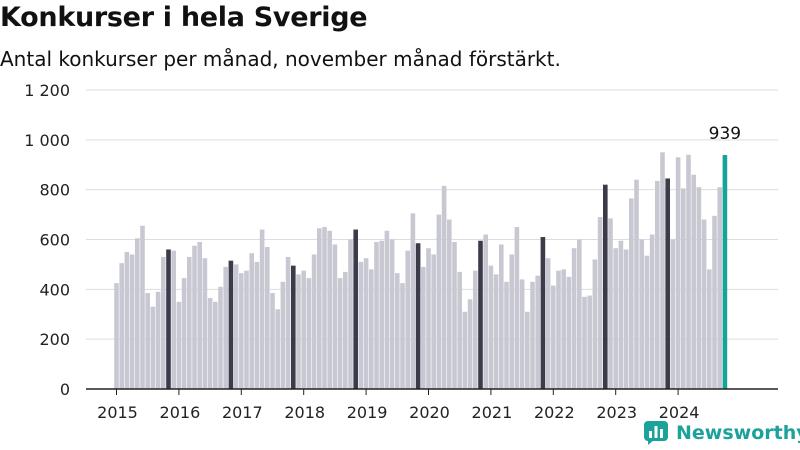  I want to click on x-tick-label: 2017, so click(242, 412).